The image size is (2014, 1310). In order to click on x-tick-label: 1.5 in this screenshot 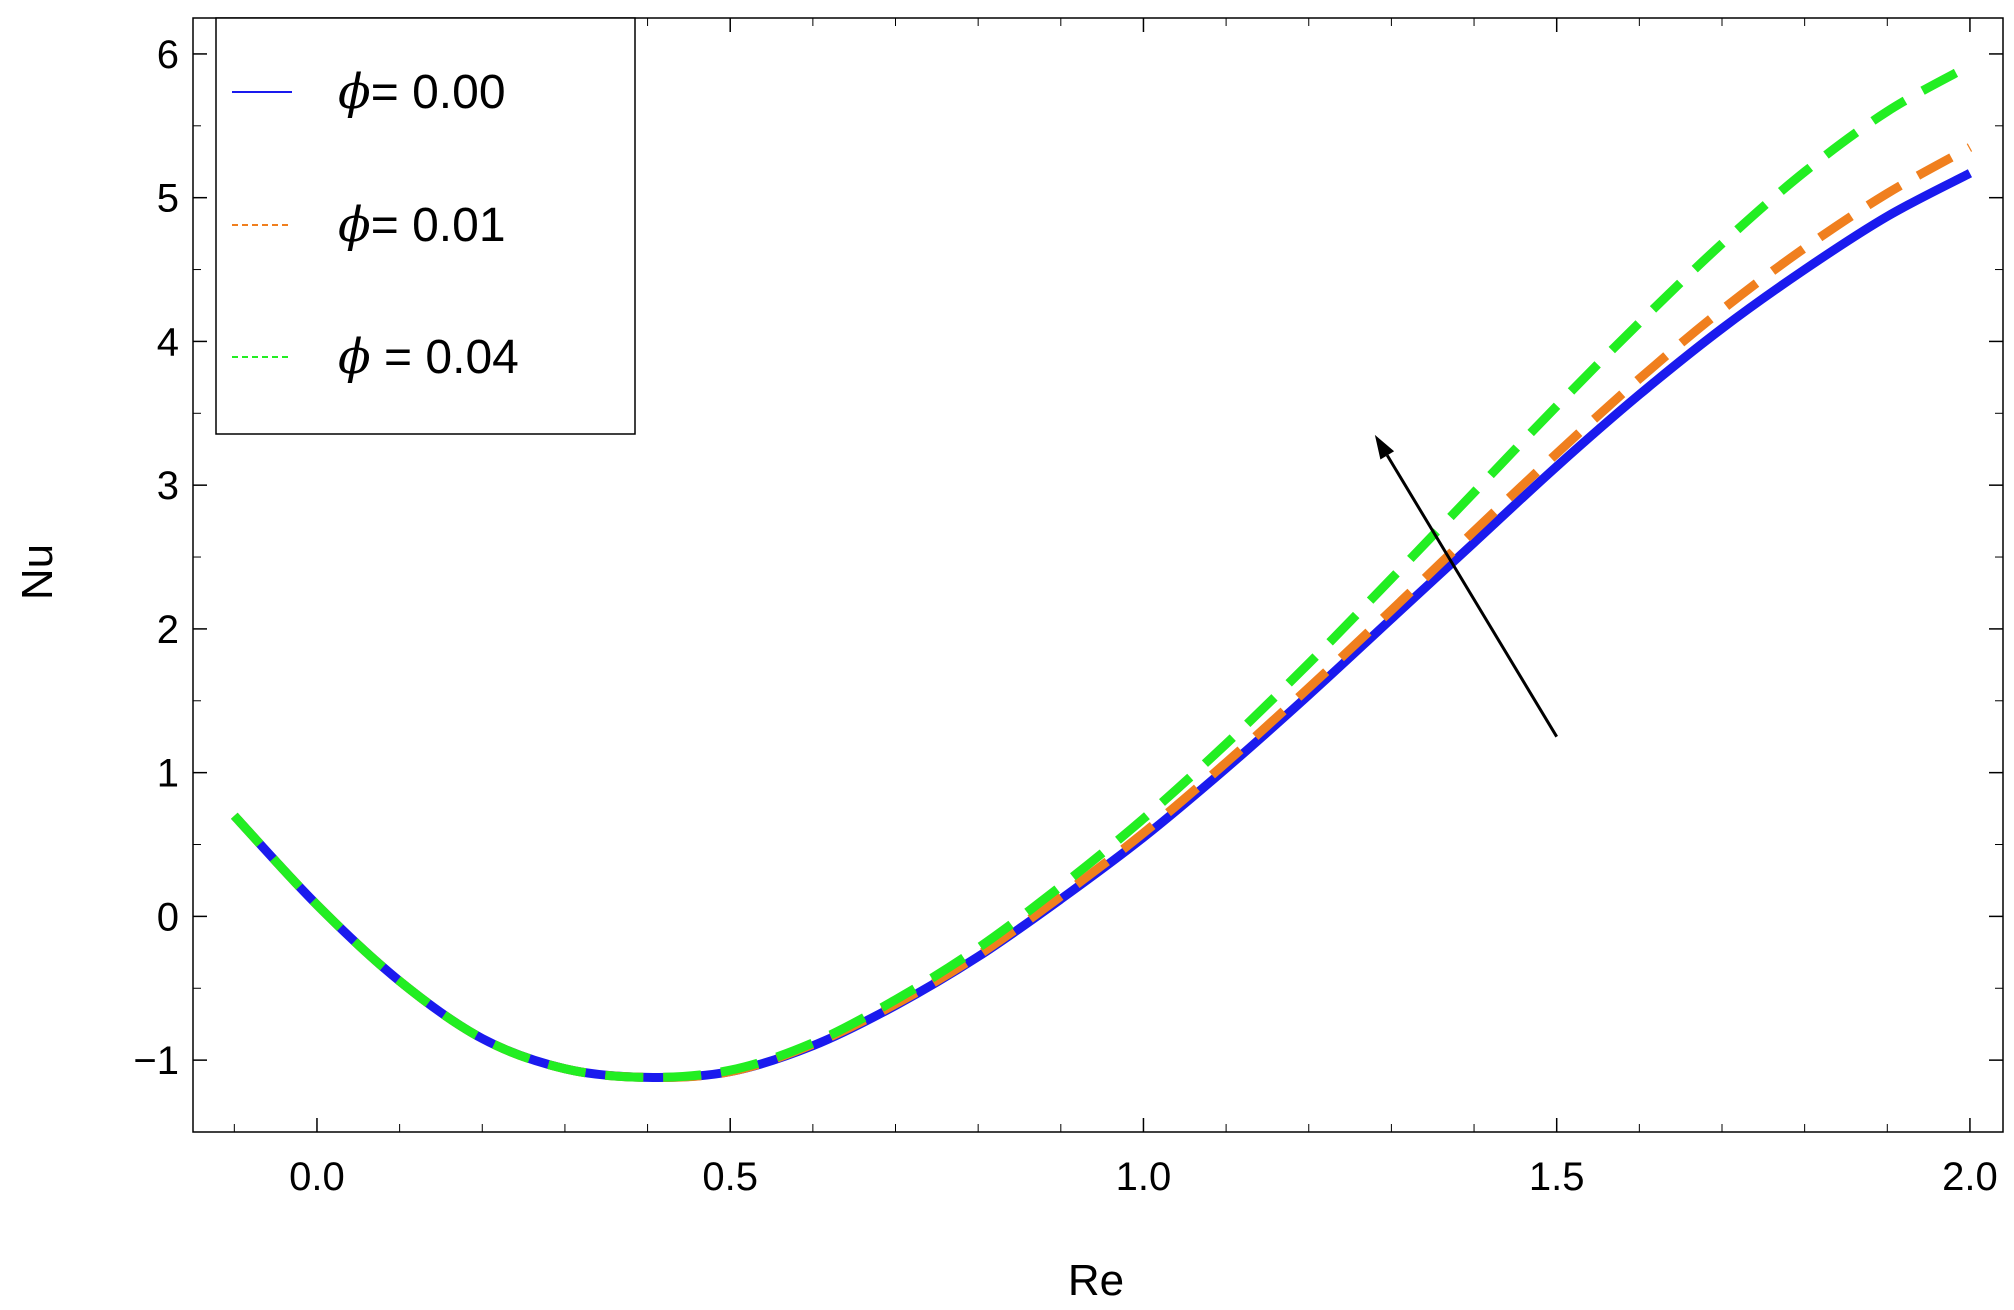, I will do `click(1557, 1177)`.